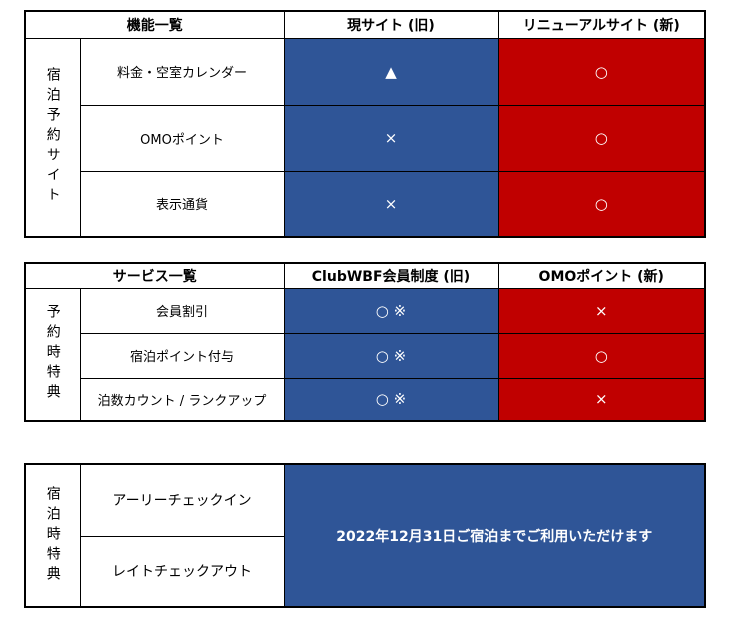 This screenshot has height=621, width=735. What do you see at coordinates (601, 275) in the screenshot?
I see `header-cell: OMOポイント (新)` at bounding box center [601, 275].